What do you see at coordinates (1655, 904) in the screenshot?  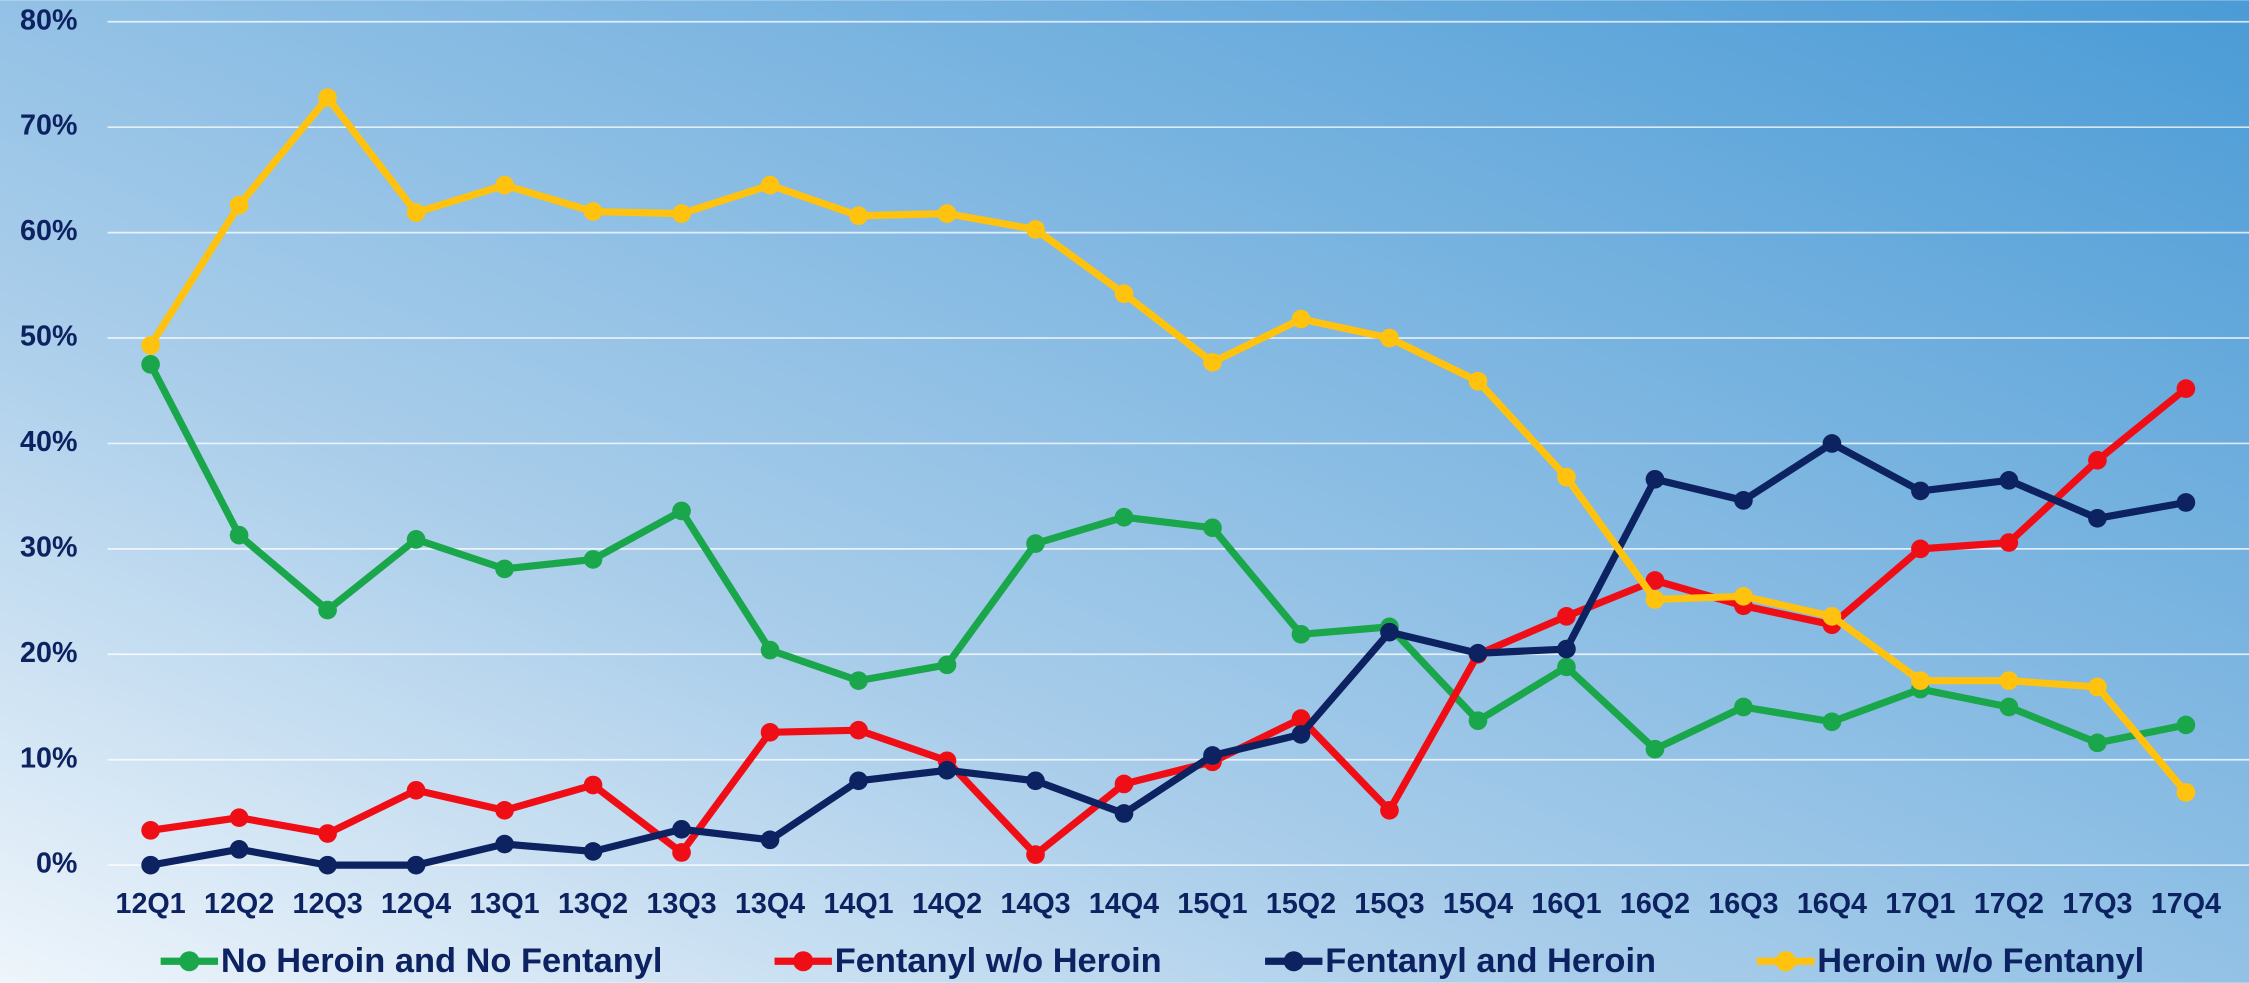 I see `x-tick-label: 16Q2` at bounding box center [1655, 904].